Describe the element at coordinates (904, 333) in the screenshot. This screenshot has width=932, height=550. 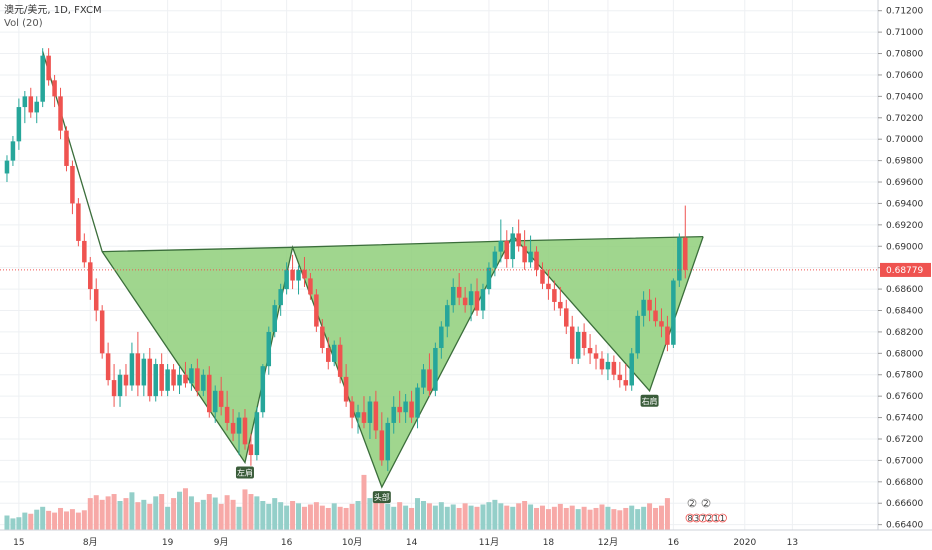
I see `price-tick-label: 0.68200` at that location.